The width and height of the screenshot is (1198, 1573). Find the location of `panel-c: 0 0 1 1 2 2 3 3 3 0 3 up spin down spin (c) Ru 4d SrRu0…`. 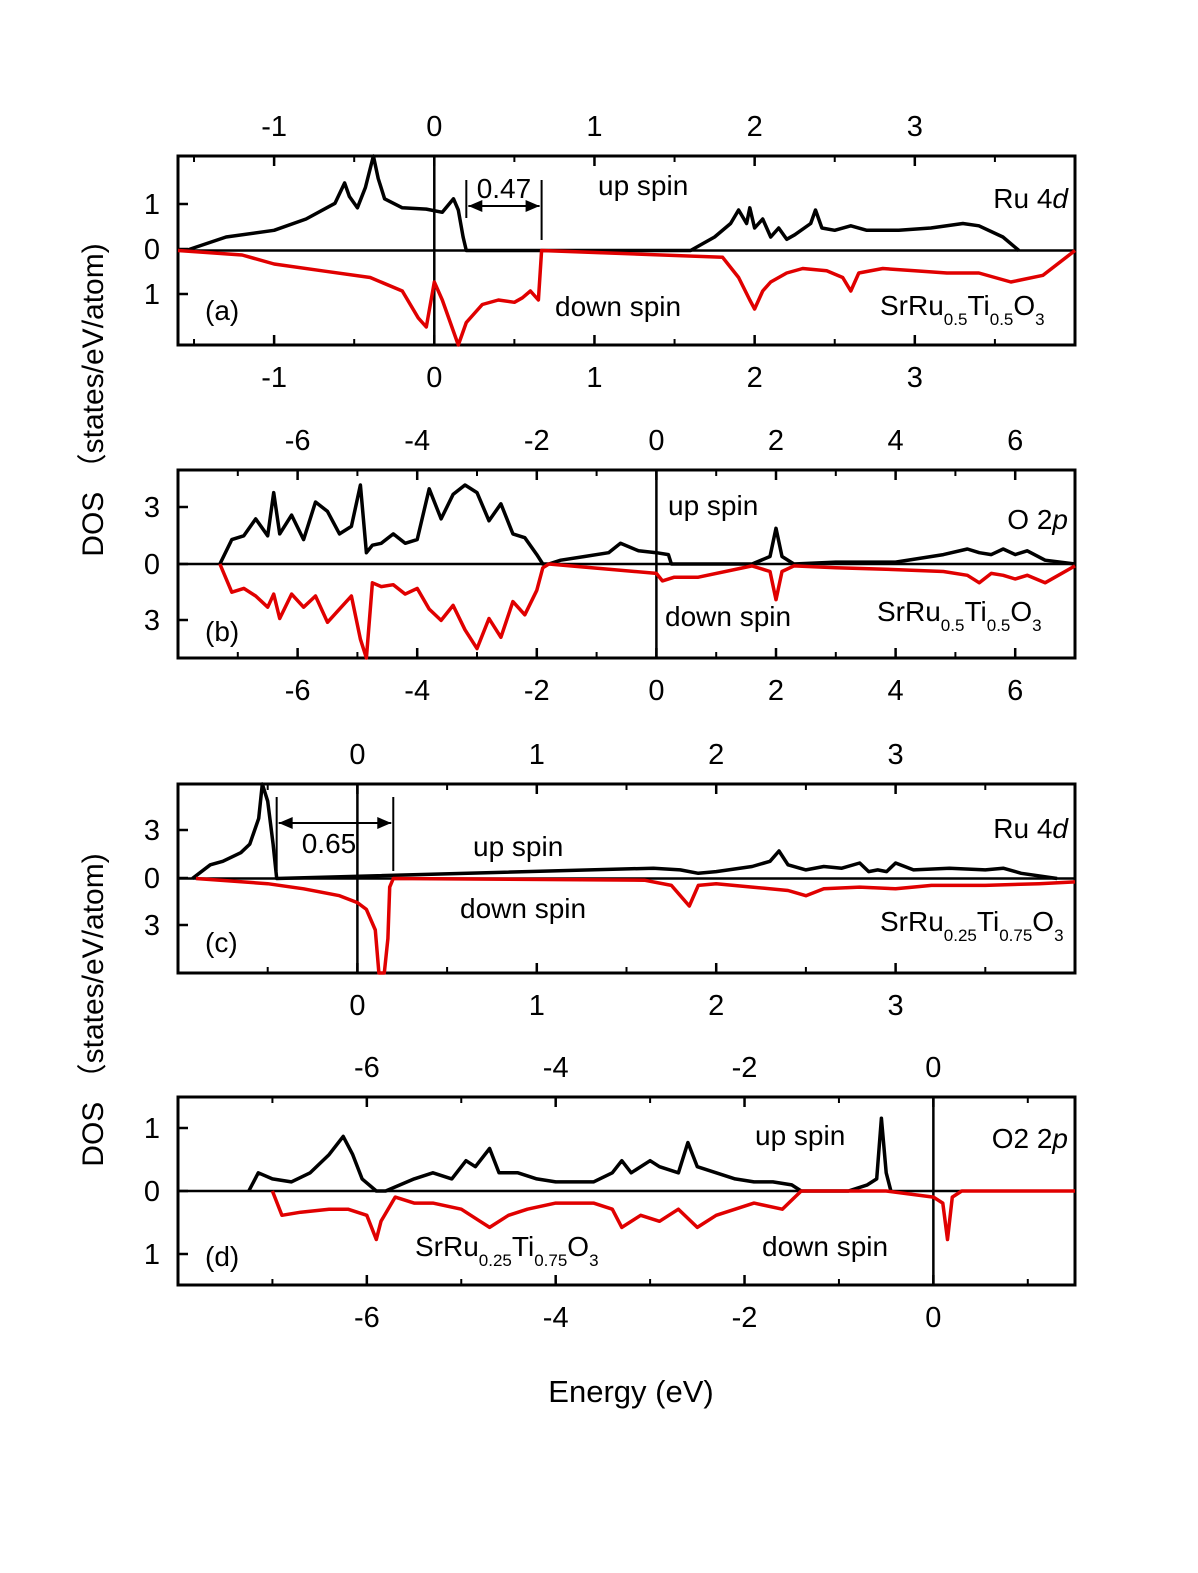

panel-c: 0 0 1 1 2 2 3 3 3 0 3 up spin down spin (c) Ru 4d SrRu0… is located at coordinates (610, 880).